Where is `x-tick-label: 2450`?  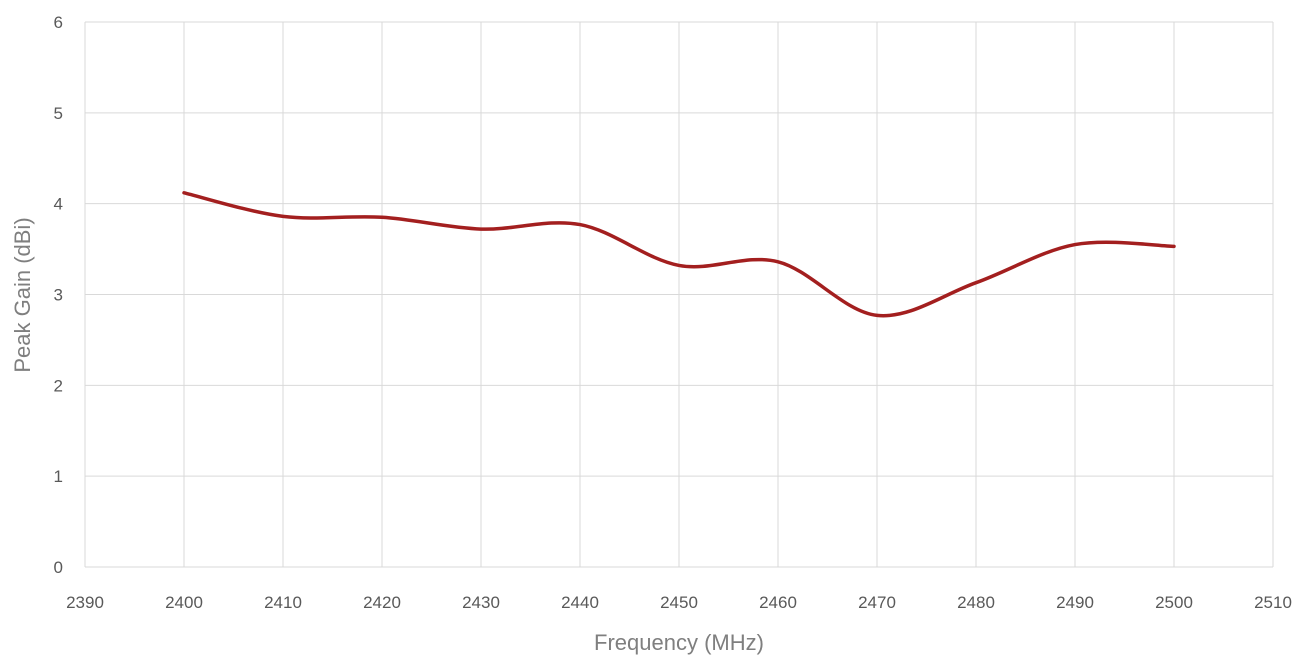 x-tick-label: 2450 is located at coordinates (679, 602).